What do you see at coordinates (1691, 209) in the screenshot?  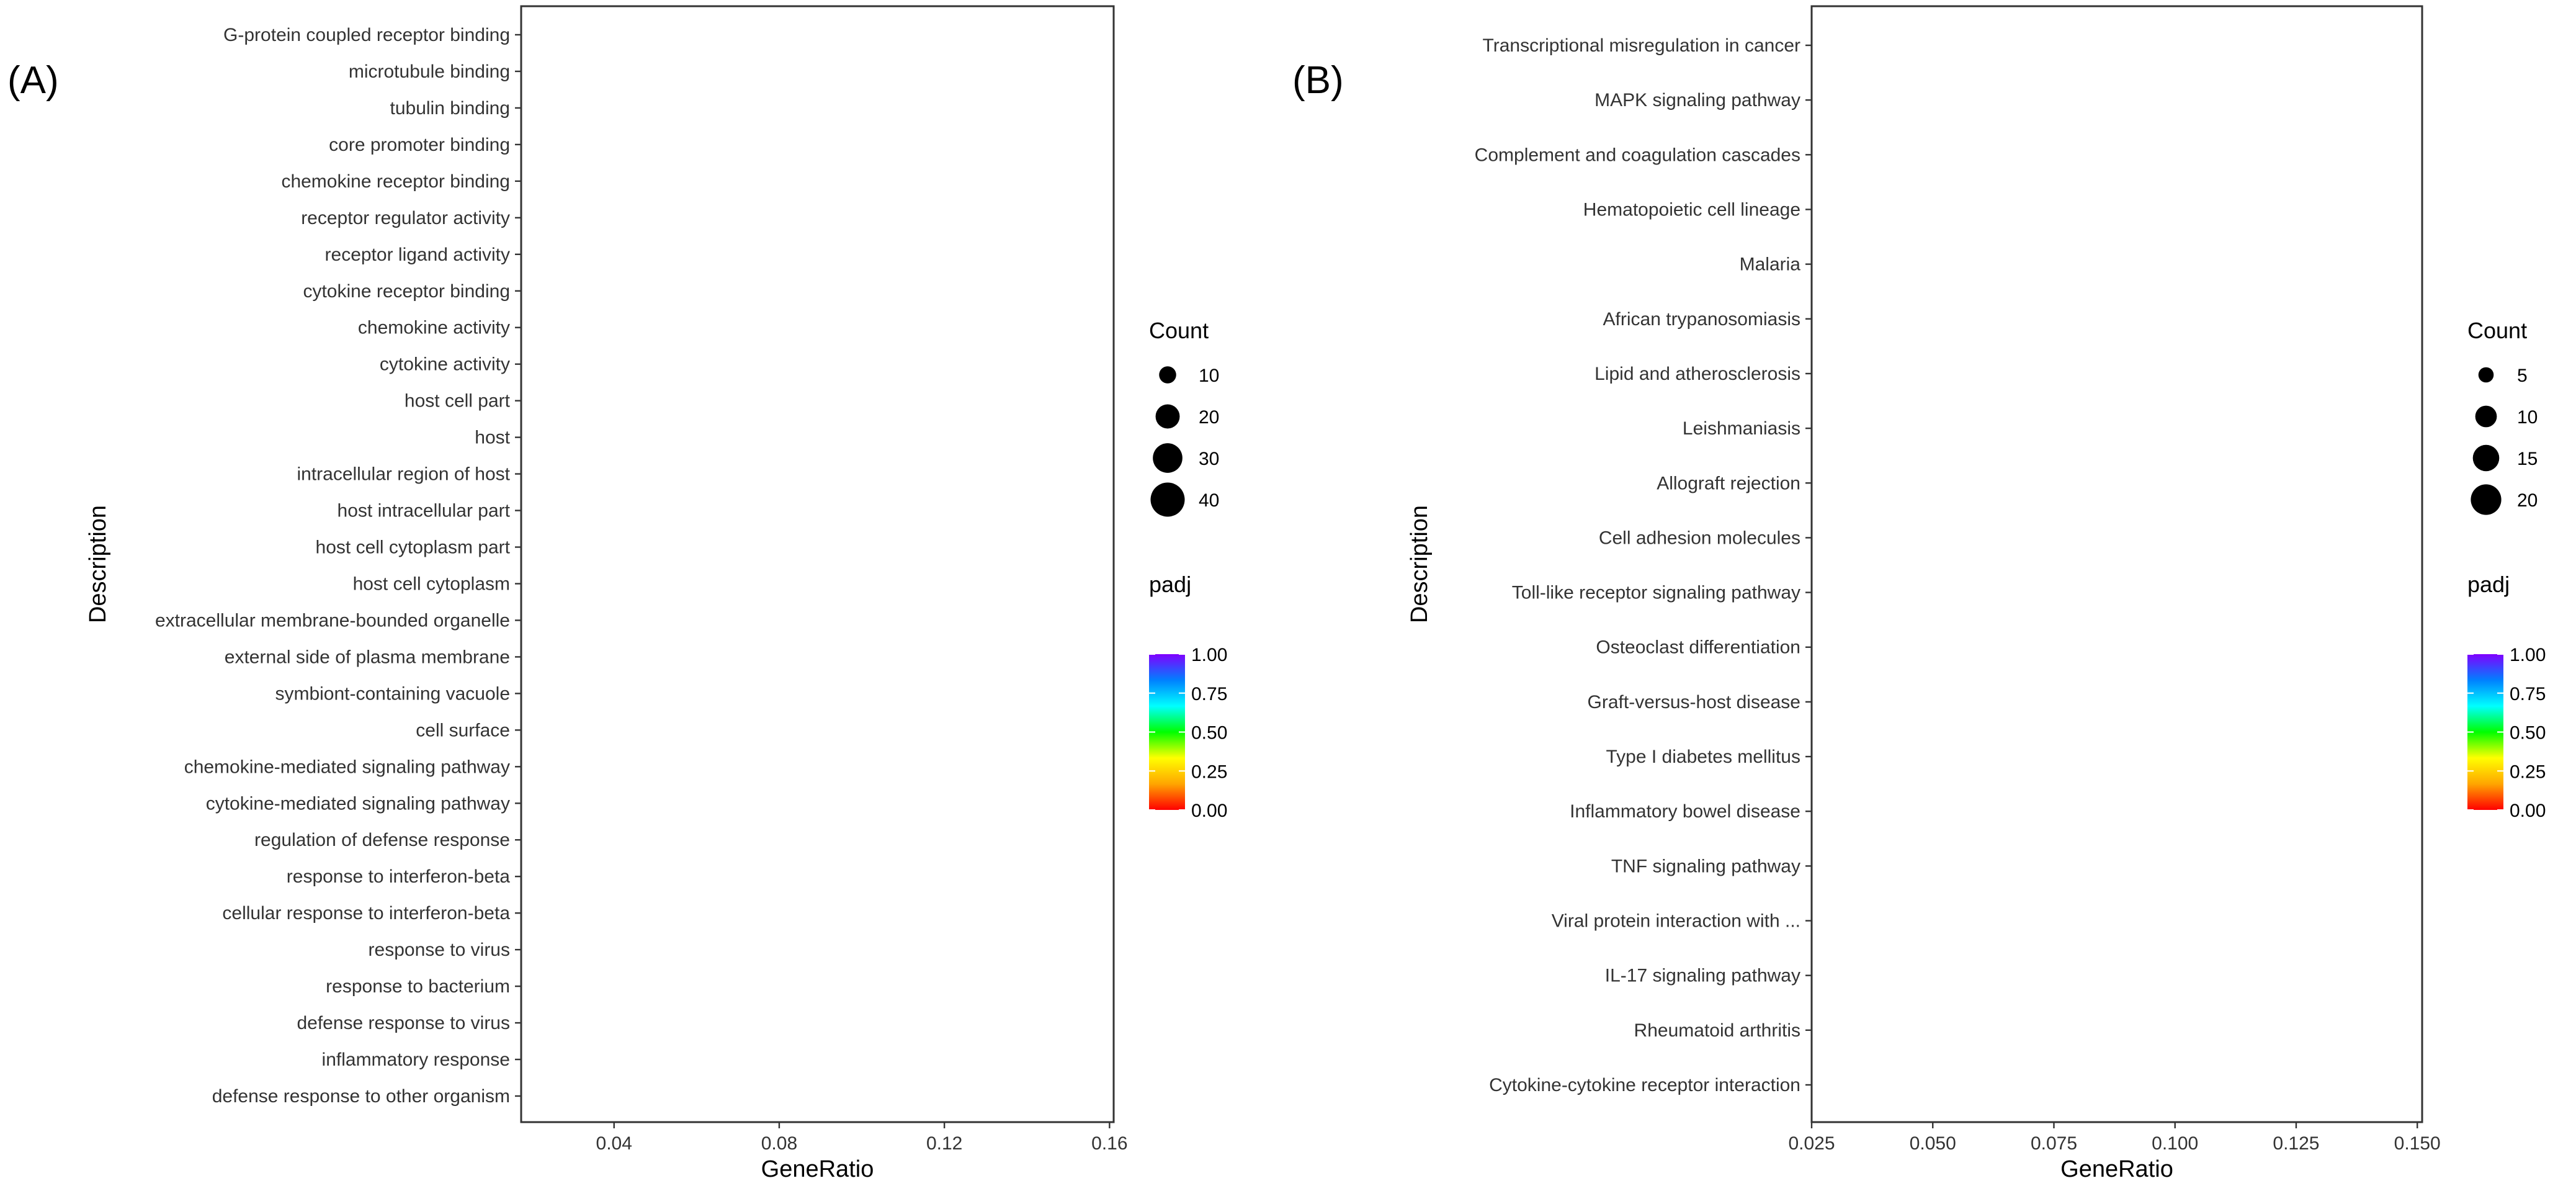 I see `category-label: Hematopoietic cell lineage` at bounding box center [1691, 209].